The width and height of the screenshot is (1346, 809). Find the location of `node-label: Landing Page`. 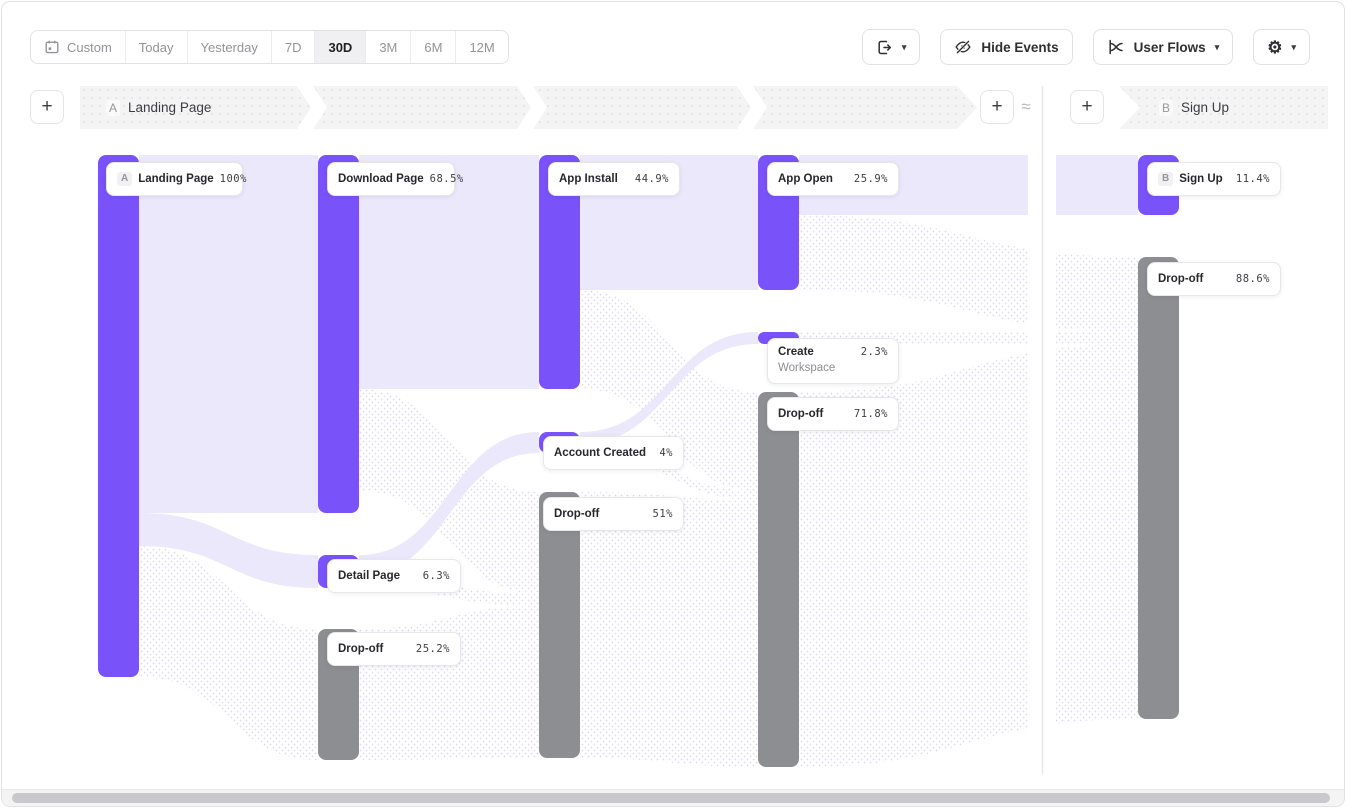

node-label: Landing Page is located at coordinates (175, 179).